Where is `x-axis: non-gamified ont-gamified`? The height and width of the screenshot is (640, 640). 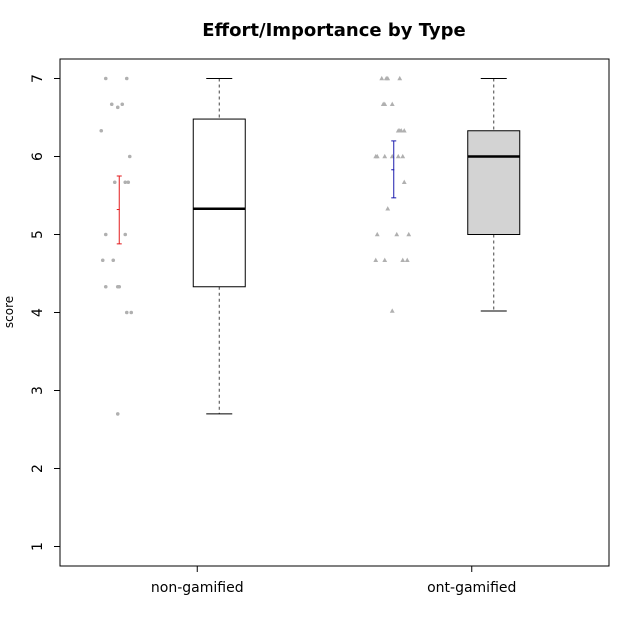
x-axis: non-gamified ont-gamified is located at coordinates (333, 581).